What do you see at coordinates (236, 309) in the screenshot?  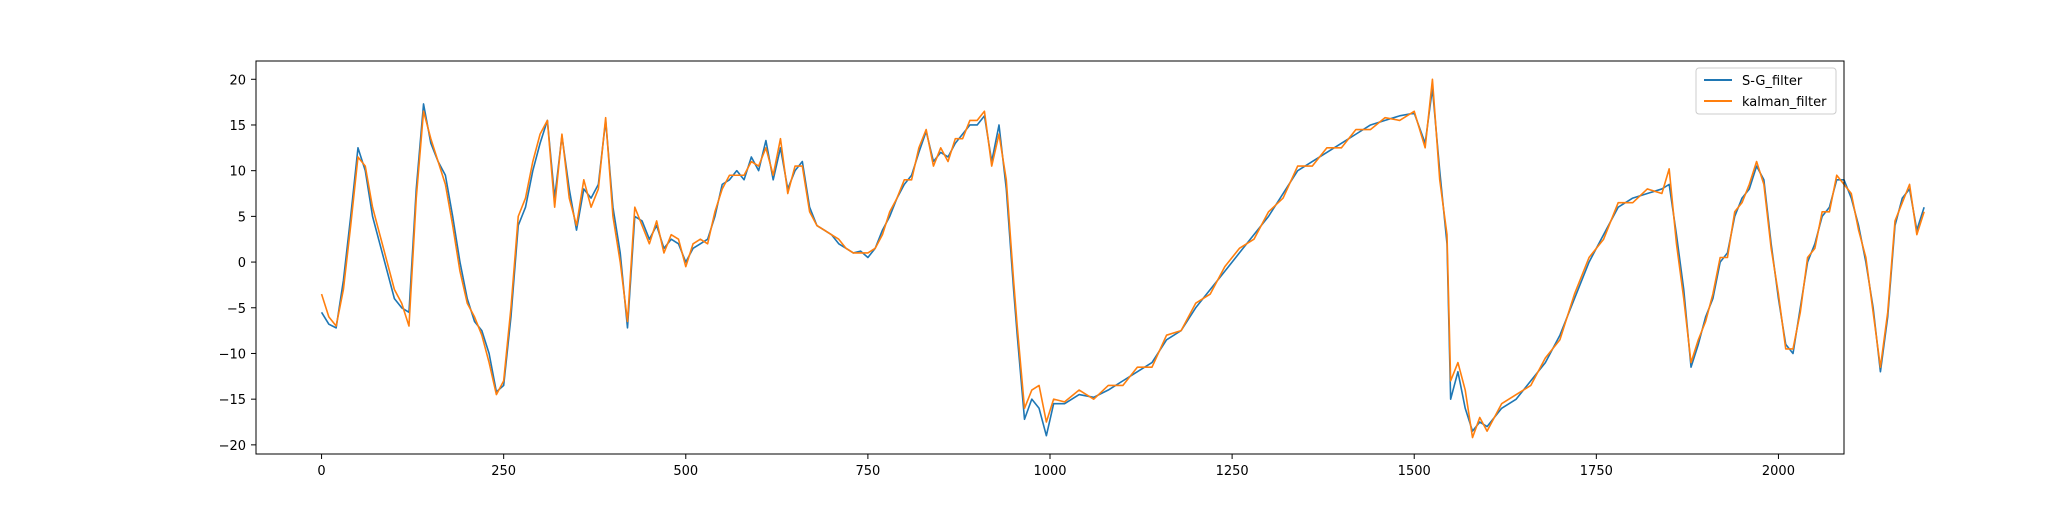 I see `y-tick-label: −5` at bounding box center [236, 309].